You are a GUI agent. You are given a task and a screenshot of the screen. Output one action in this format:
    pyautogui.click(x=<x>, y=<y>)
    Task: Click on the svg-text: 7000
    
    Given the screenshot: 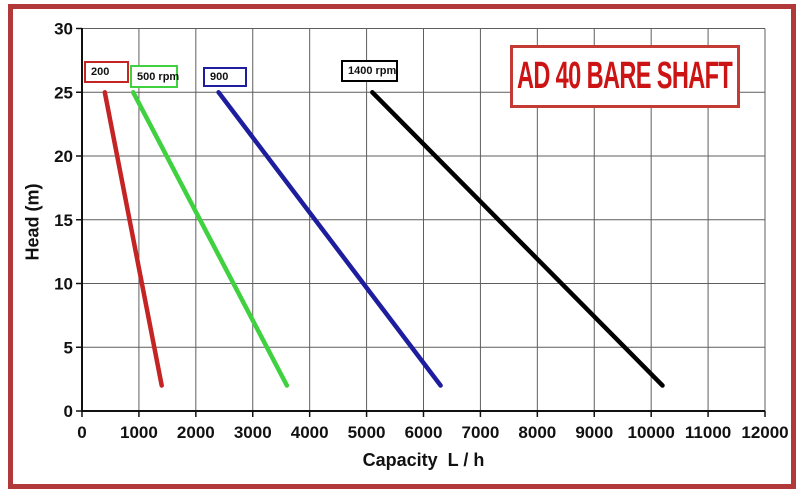 What is the action you would take?
    pyautogui.click(x=481, y=432)
    